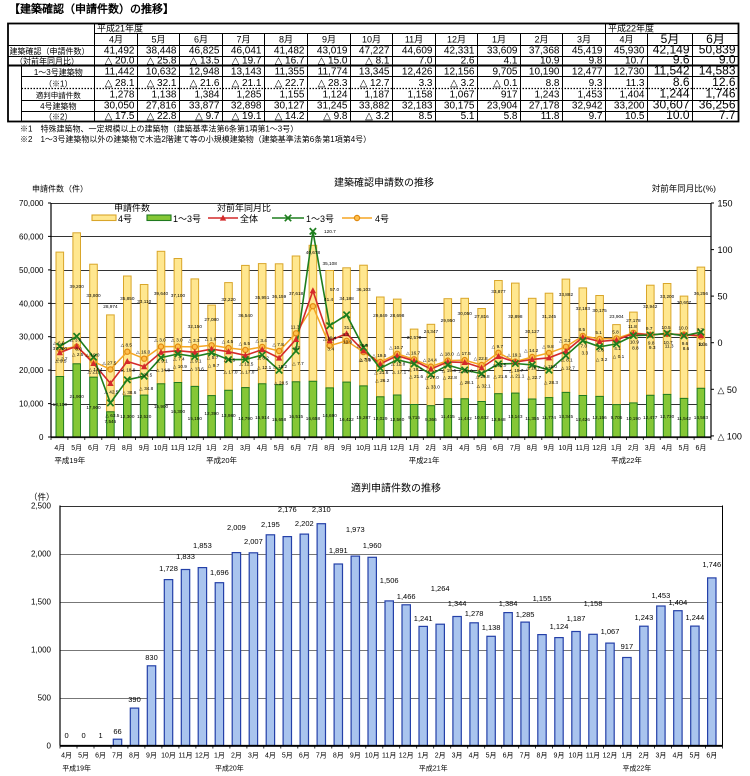  Describe the element at coordinates (180, 366) in the screenshot. I see `svg-text: △ 10.9` at that location.